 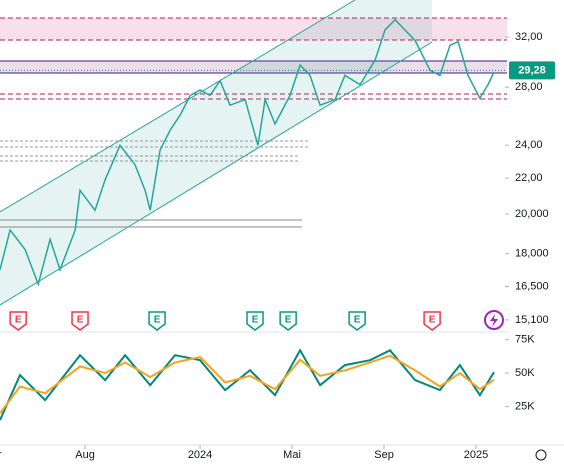 What do you see at coordinates (529, 87) in the screenshot?
I see `y-tick-label: 28,00` at bounding box center [529, 87].